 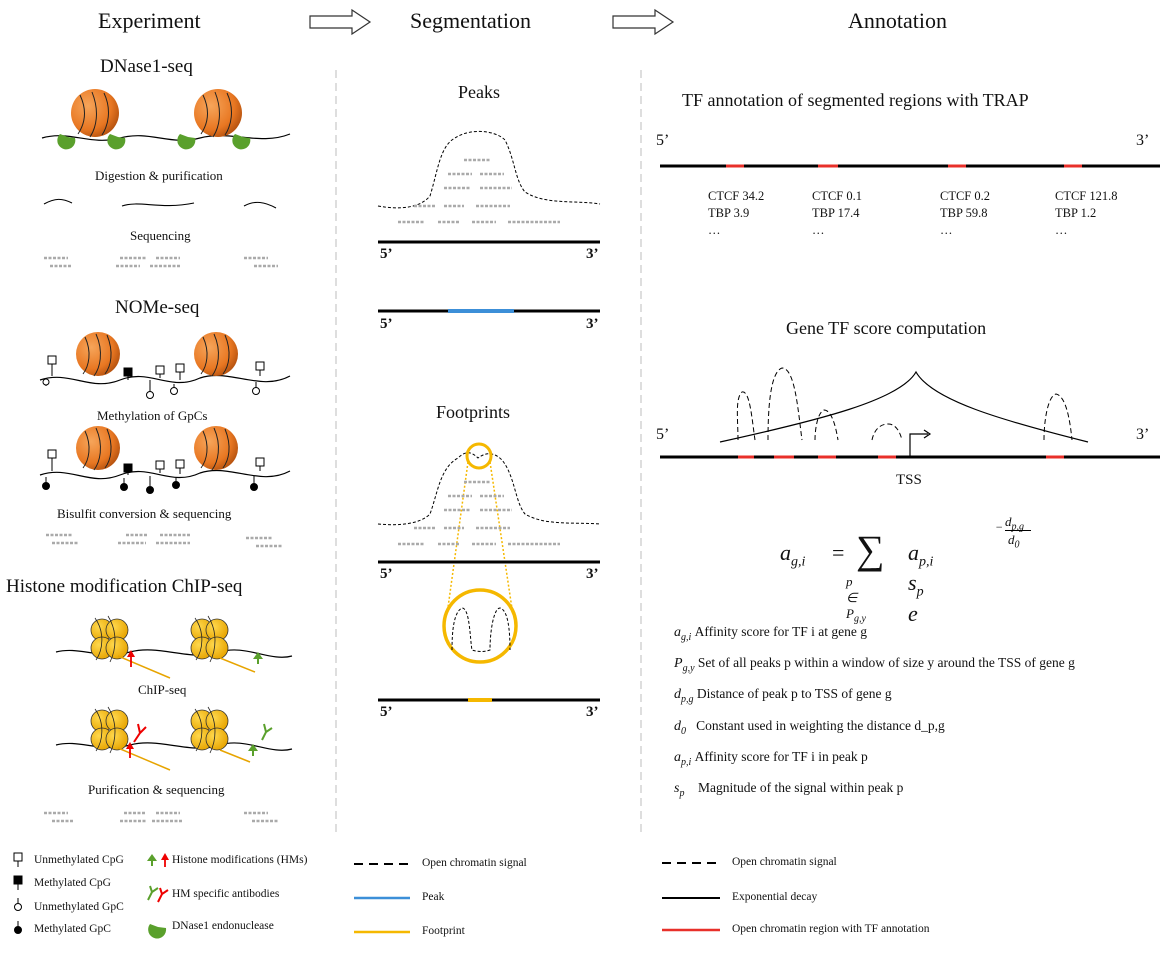 I want to click on peaks-signal, so click(x=489, y=170).